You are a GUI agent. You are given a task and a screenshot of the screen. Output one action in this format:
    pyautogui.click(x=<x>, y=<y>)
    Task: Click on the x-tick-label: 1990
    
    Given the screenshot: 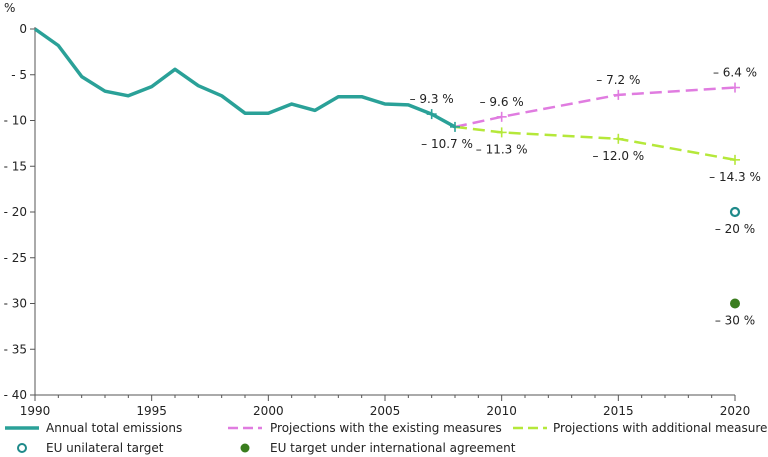 What is the action you would take?
    pyautogui.click(x=35, y=411)
    